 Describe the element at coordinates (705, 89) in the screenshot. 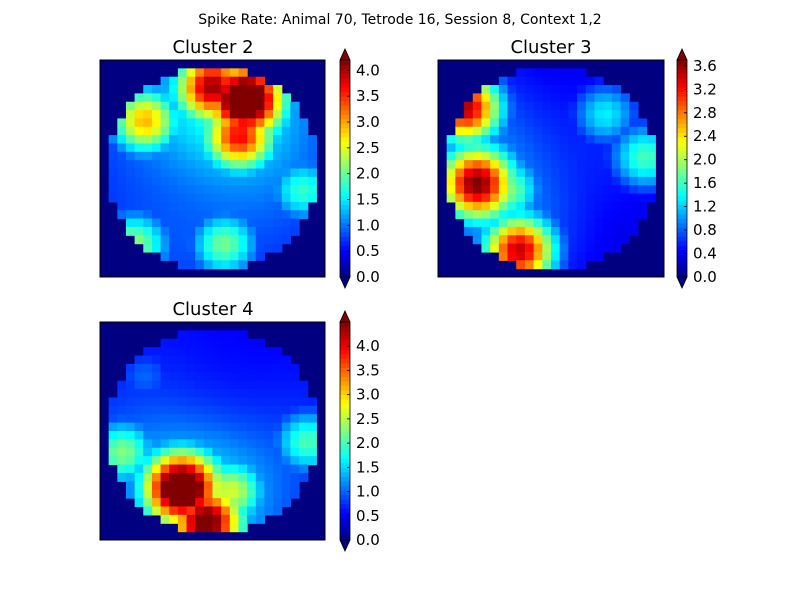

I see `colorbar-tick-label: 3.2` at that location.